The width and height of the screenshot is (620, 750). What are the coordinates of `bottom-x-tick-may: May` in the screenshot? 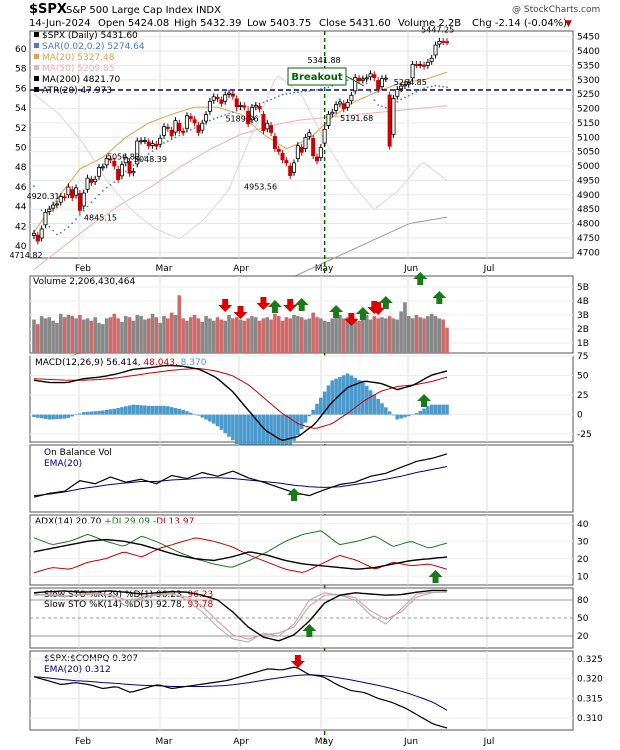 It's located at (324, 742).